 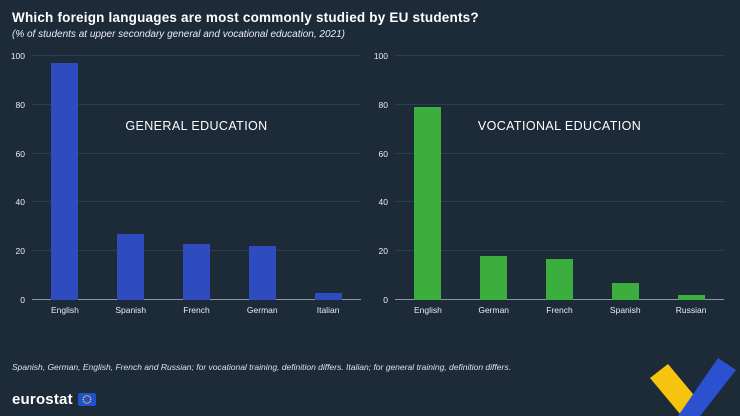 I want to click on decorative-ribbon, so click(x=693, y=387).